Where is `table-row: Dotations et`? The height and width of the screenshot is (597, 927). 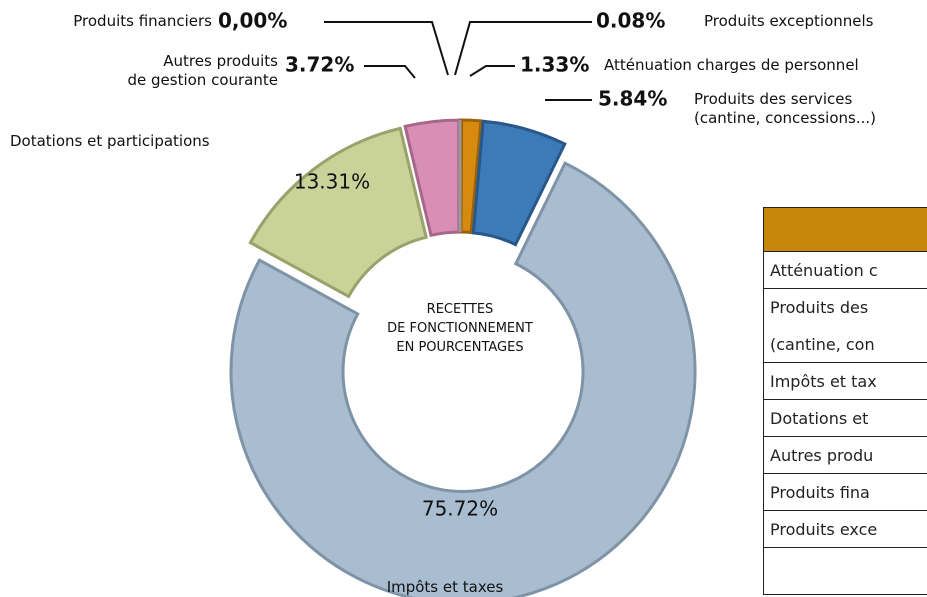
table-row: Dotations et is located at coordinates (845, 418).